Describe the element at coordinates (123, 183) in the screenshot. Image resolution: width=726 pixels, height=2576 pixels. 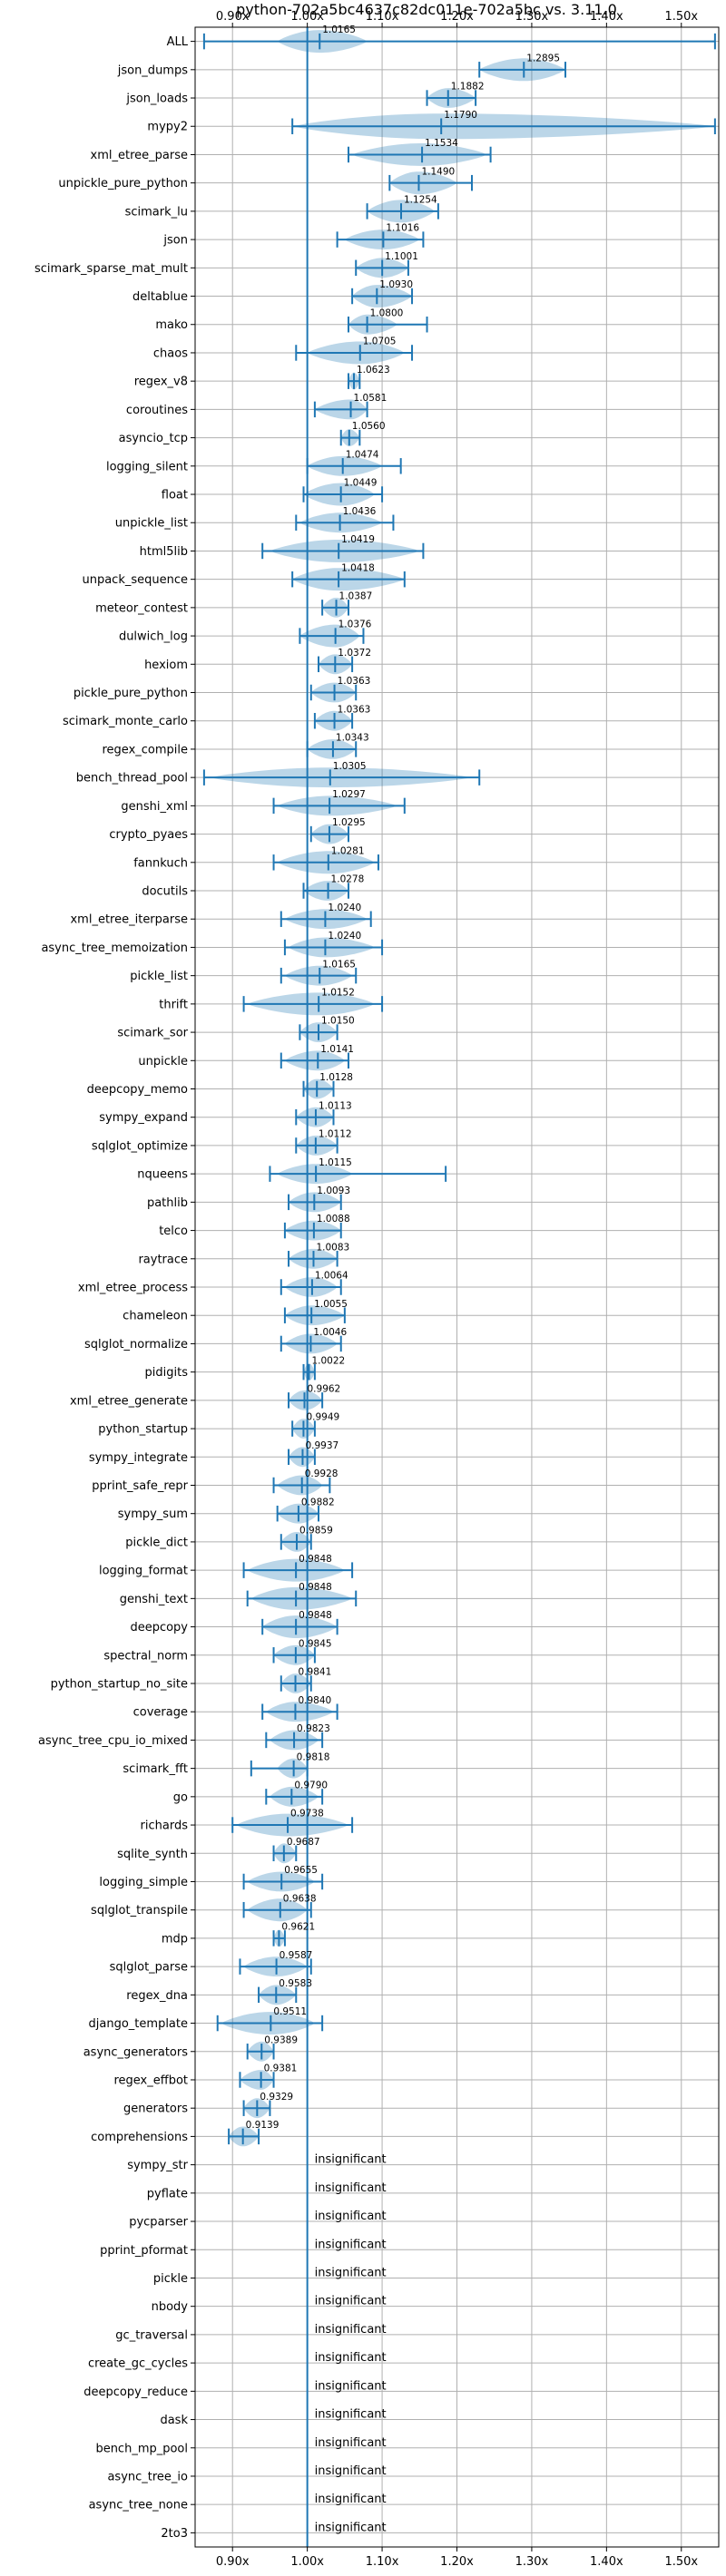
I see `benchmark-name-label: unpickle_pure_python` at that location.